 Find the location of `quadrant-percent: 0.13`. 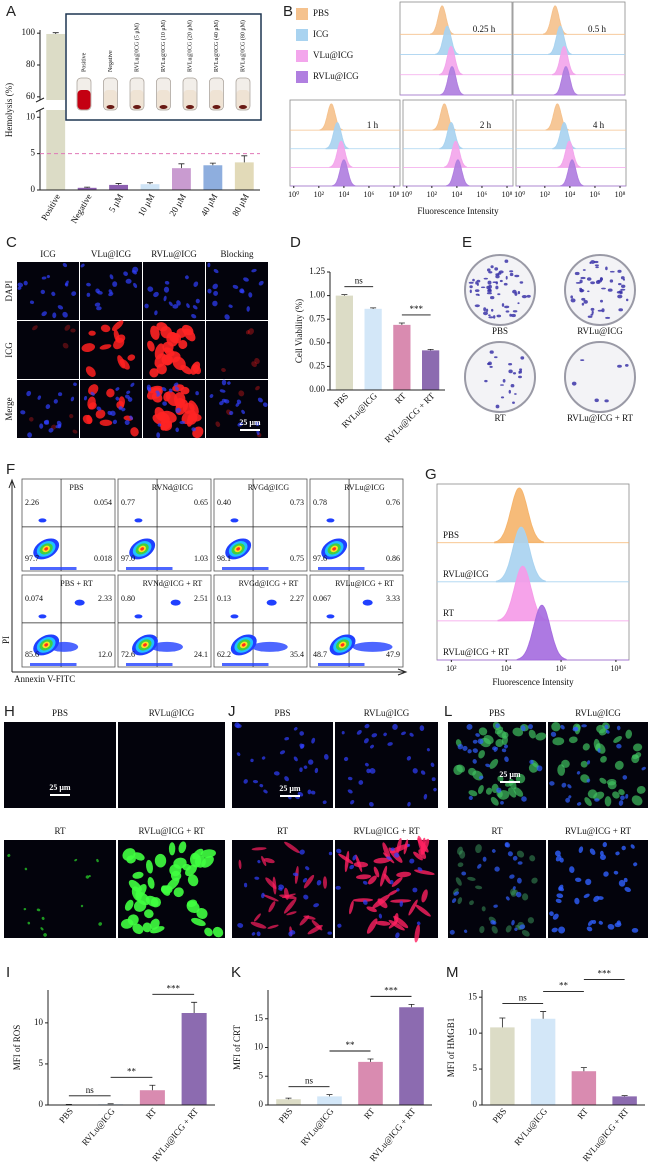

quadrant-percent: 0.13 is located at coordinates (224, 598).